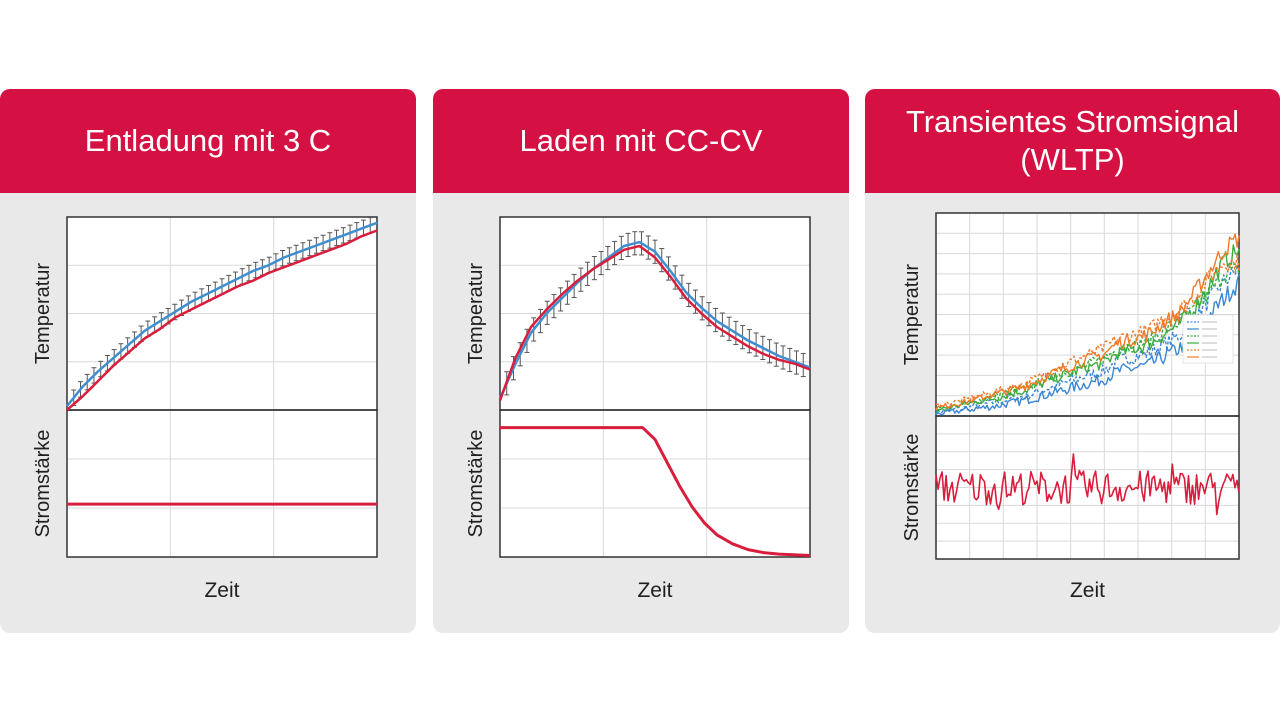 Image resolution: width=1280 pixels, height=721 pixels. I want to click on chart-discharge: Temperatur Stromstärke Zeit, so click(205, 409).